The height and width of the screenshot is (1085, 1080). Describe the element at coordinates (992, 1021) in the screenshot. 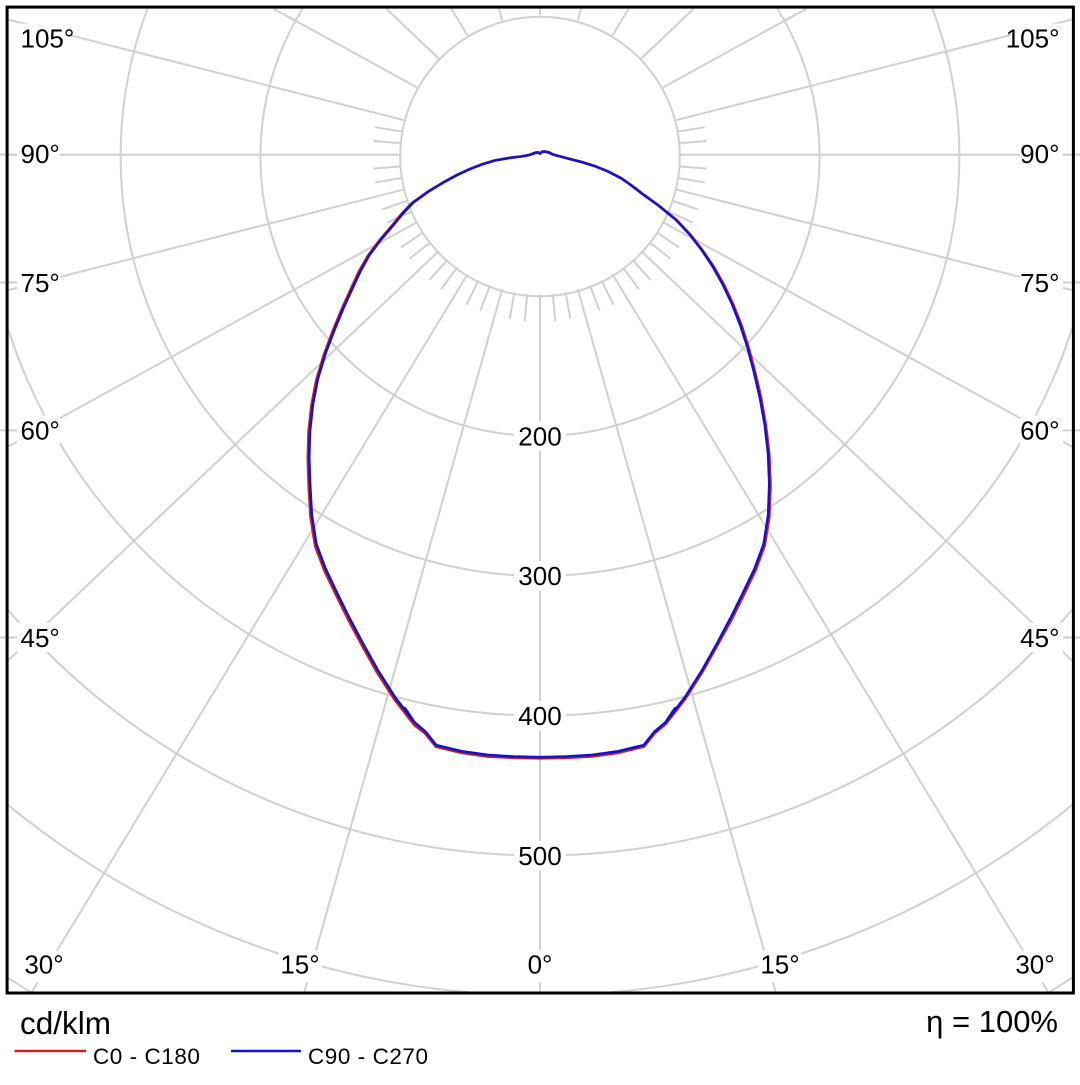

I see `svg-text: η = 100%` at that location.